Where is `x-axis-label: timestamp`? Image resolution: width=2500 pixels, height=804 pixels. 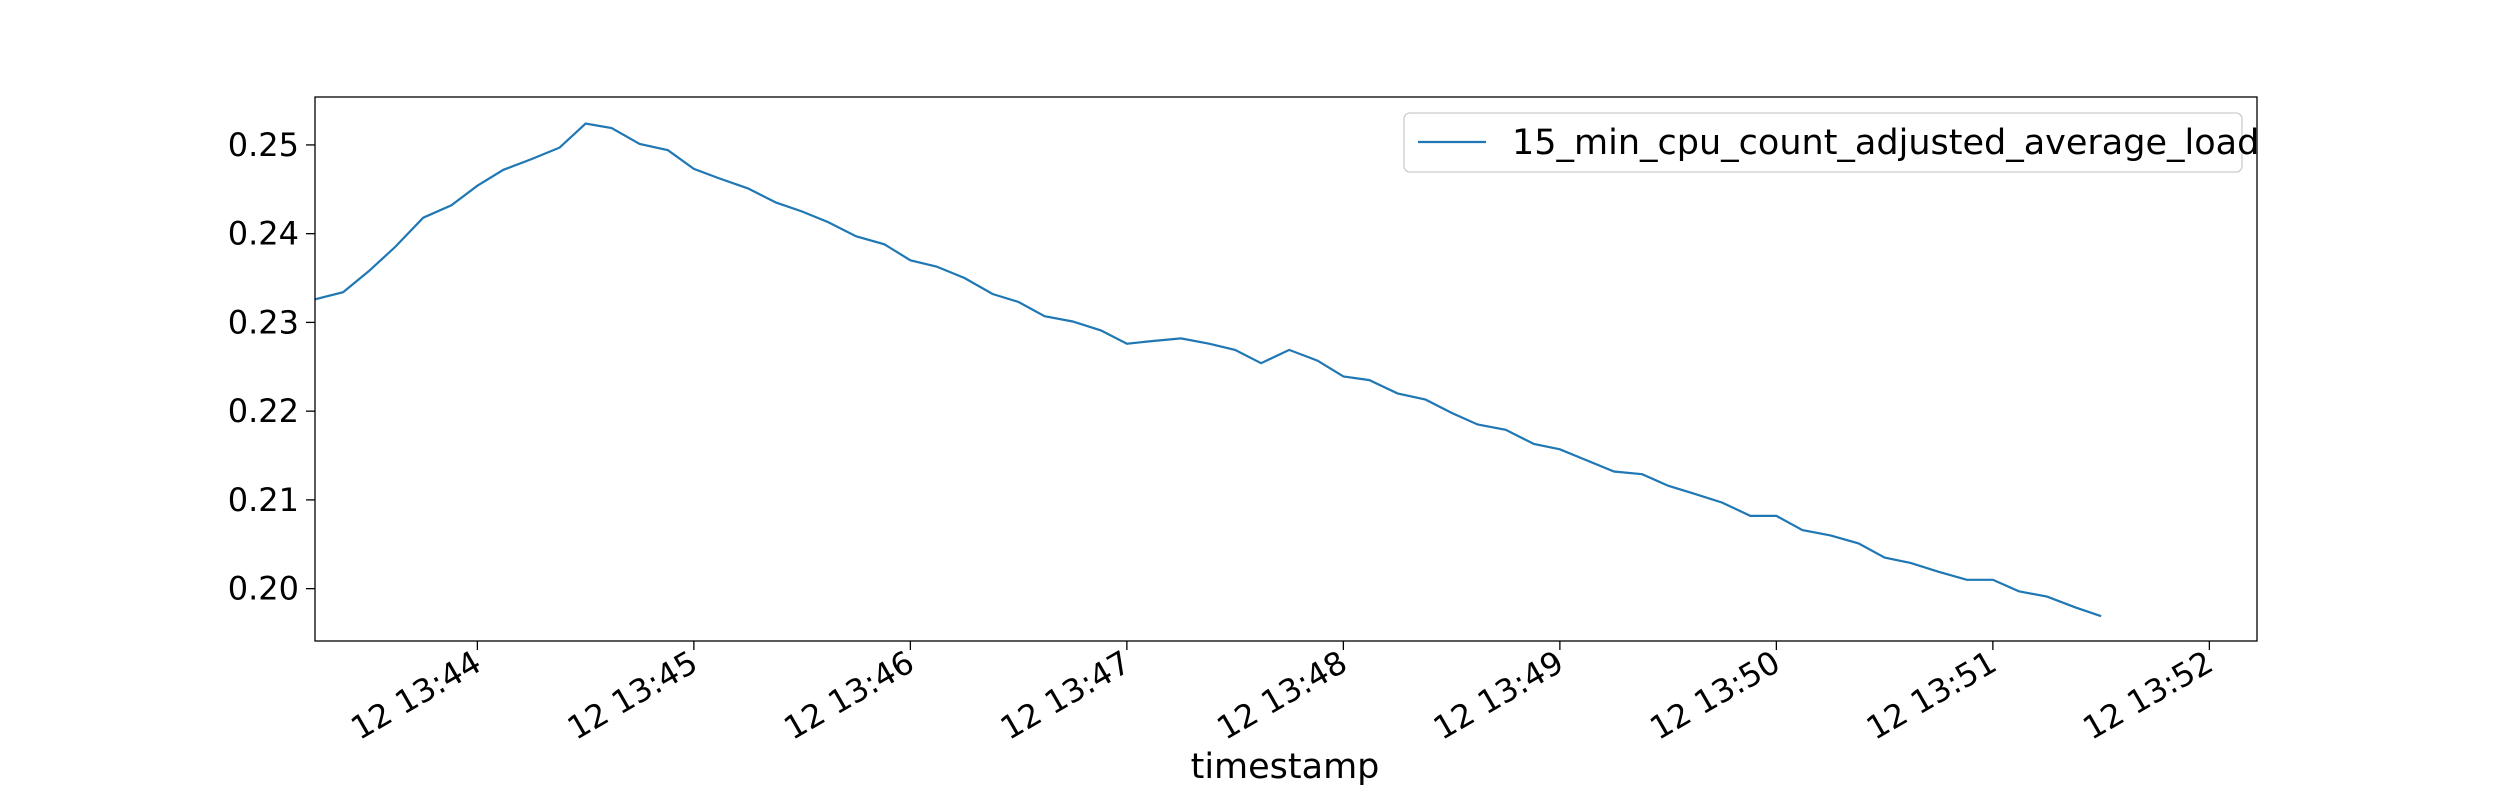 x-axis-label: timestamp is located at coordinates (1285, 767).